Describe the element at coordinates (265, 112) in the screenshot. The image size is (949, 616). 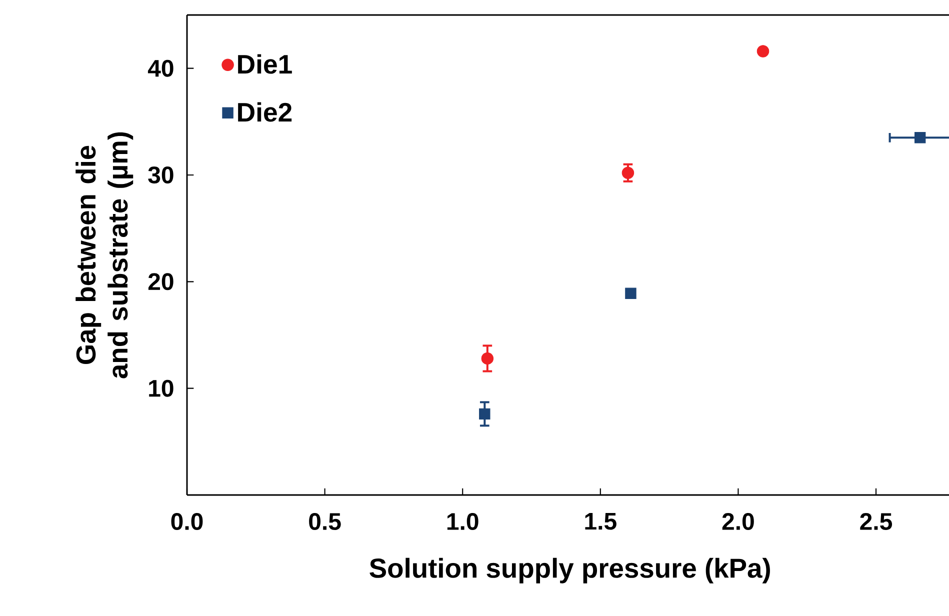
I see `legend-label: Die2` at that location.